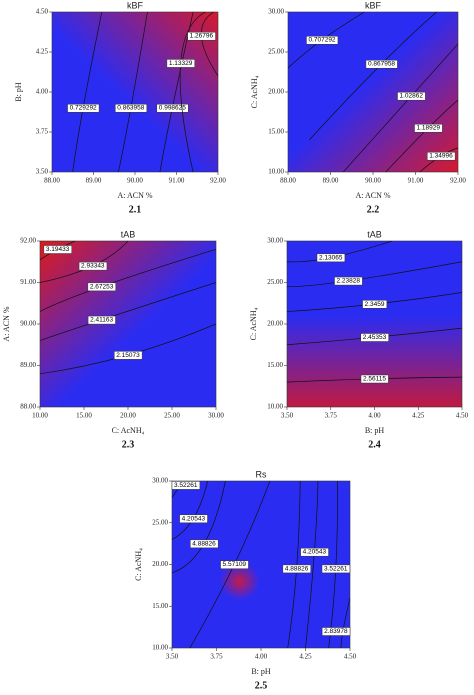  Describe the element at coordinates (128, 430) in the screenshot. I see `x-axis-label: C: AcNH₄` at that location.